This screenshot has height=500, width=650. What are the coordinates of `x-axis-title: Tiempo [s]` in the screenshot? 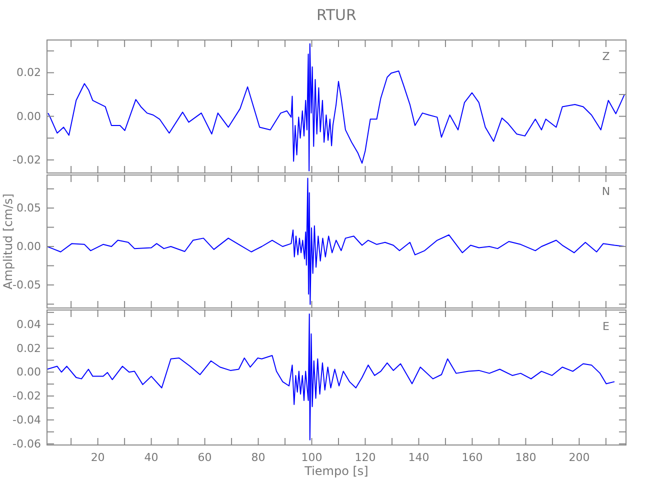 It's located at (336, 471).